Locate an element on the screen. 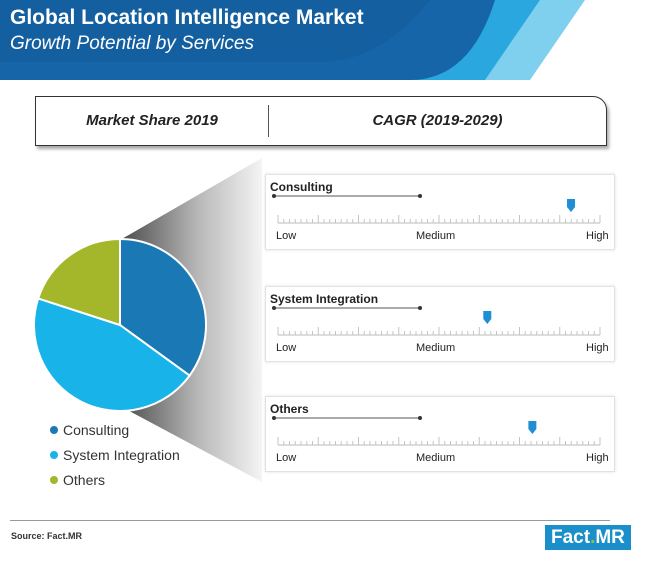 The width and height of the screenshot is (650, 562). source-note: Source: Fact.MR is located at coordinates (47, 536).